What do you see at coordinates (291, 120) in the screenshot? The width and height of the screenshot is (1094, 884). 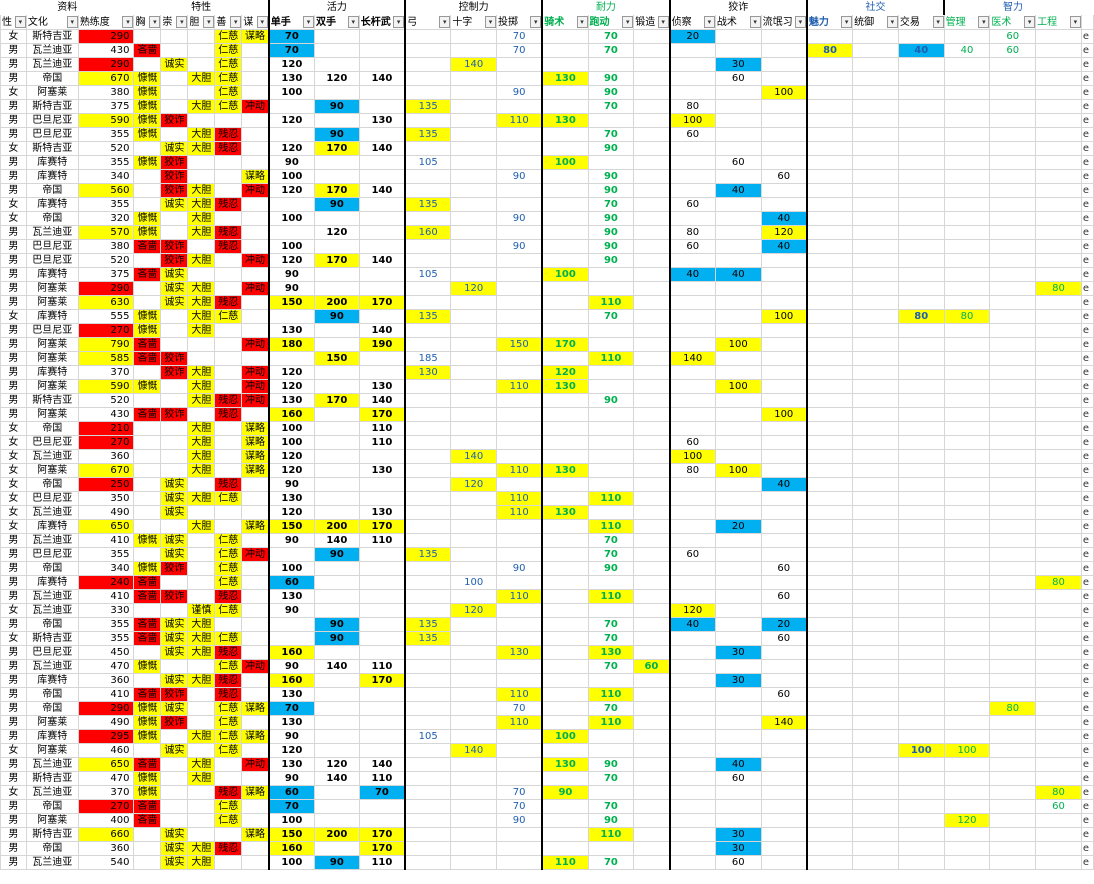 I see `cell: 120` at bounding box center [291, 120].